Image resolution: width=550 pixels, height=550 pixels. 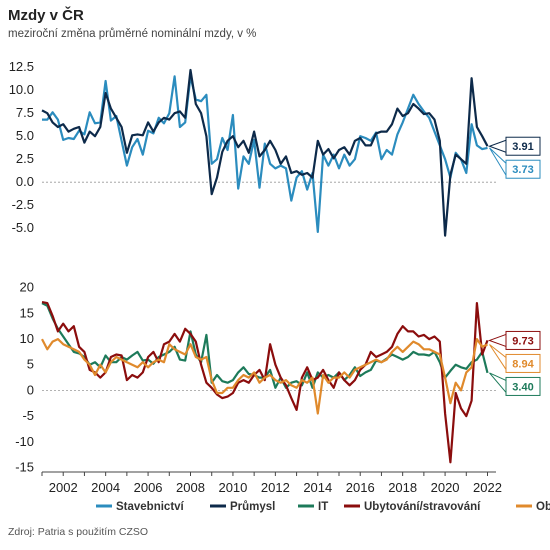 I want to click on value-callout-label: 3.40, so click(x=522, y=387).